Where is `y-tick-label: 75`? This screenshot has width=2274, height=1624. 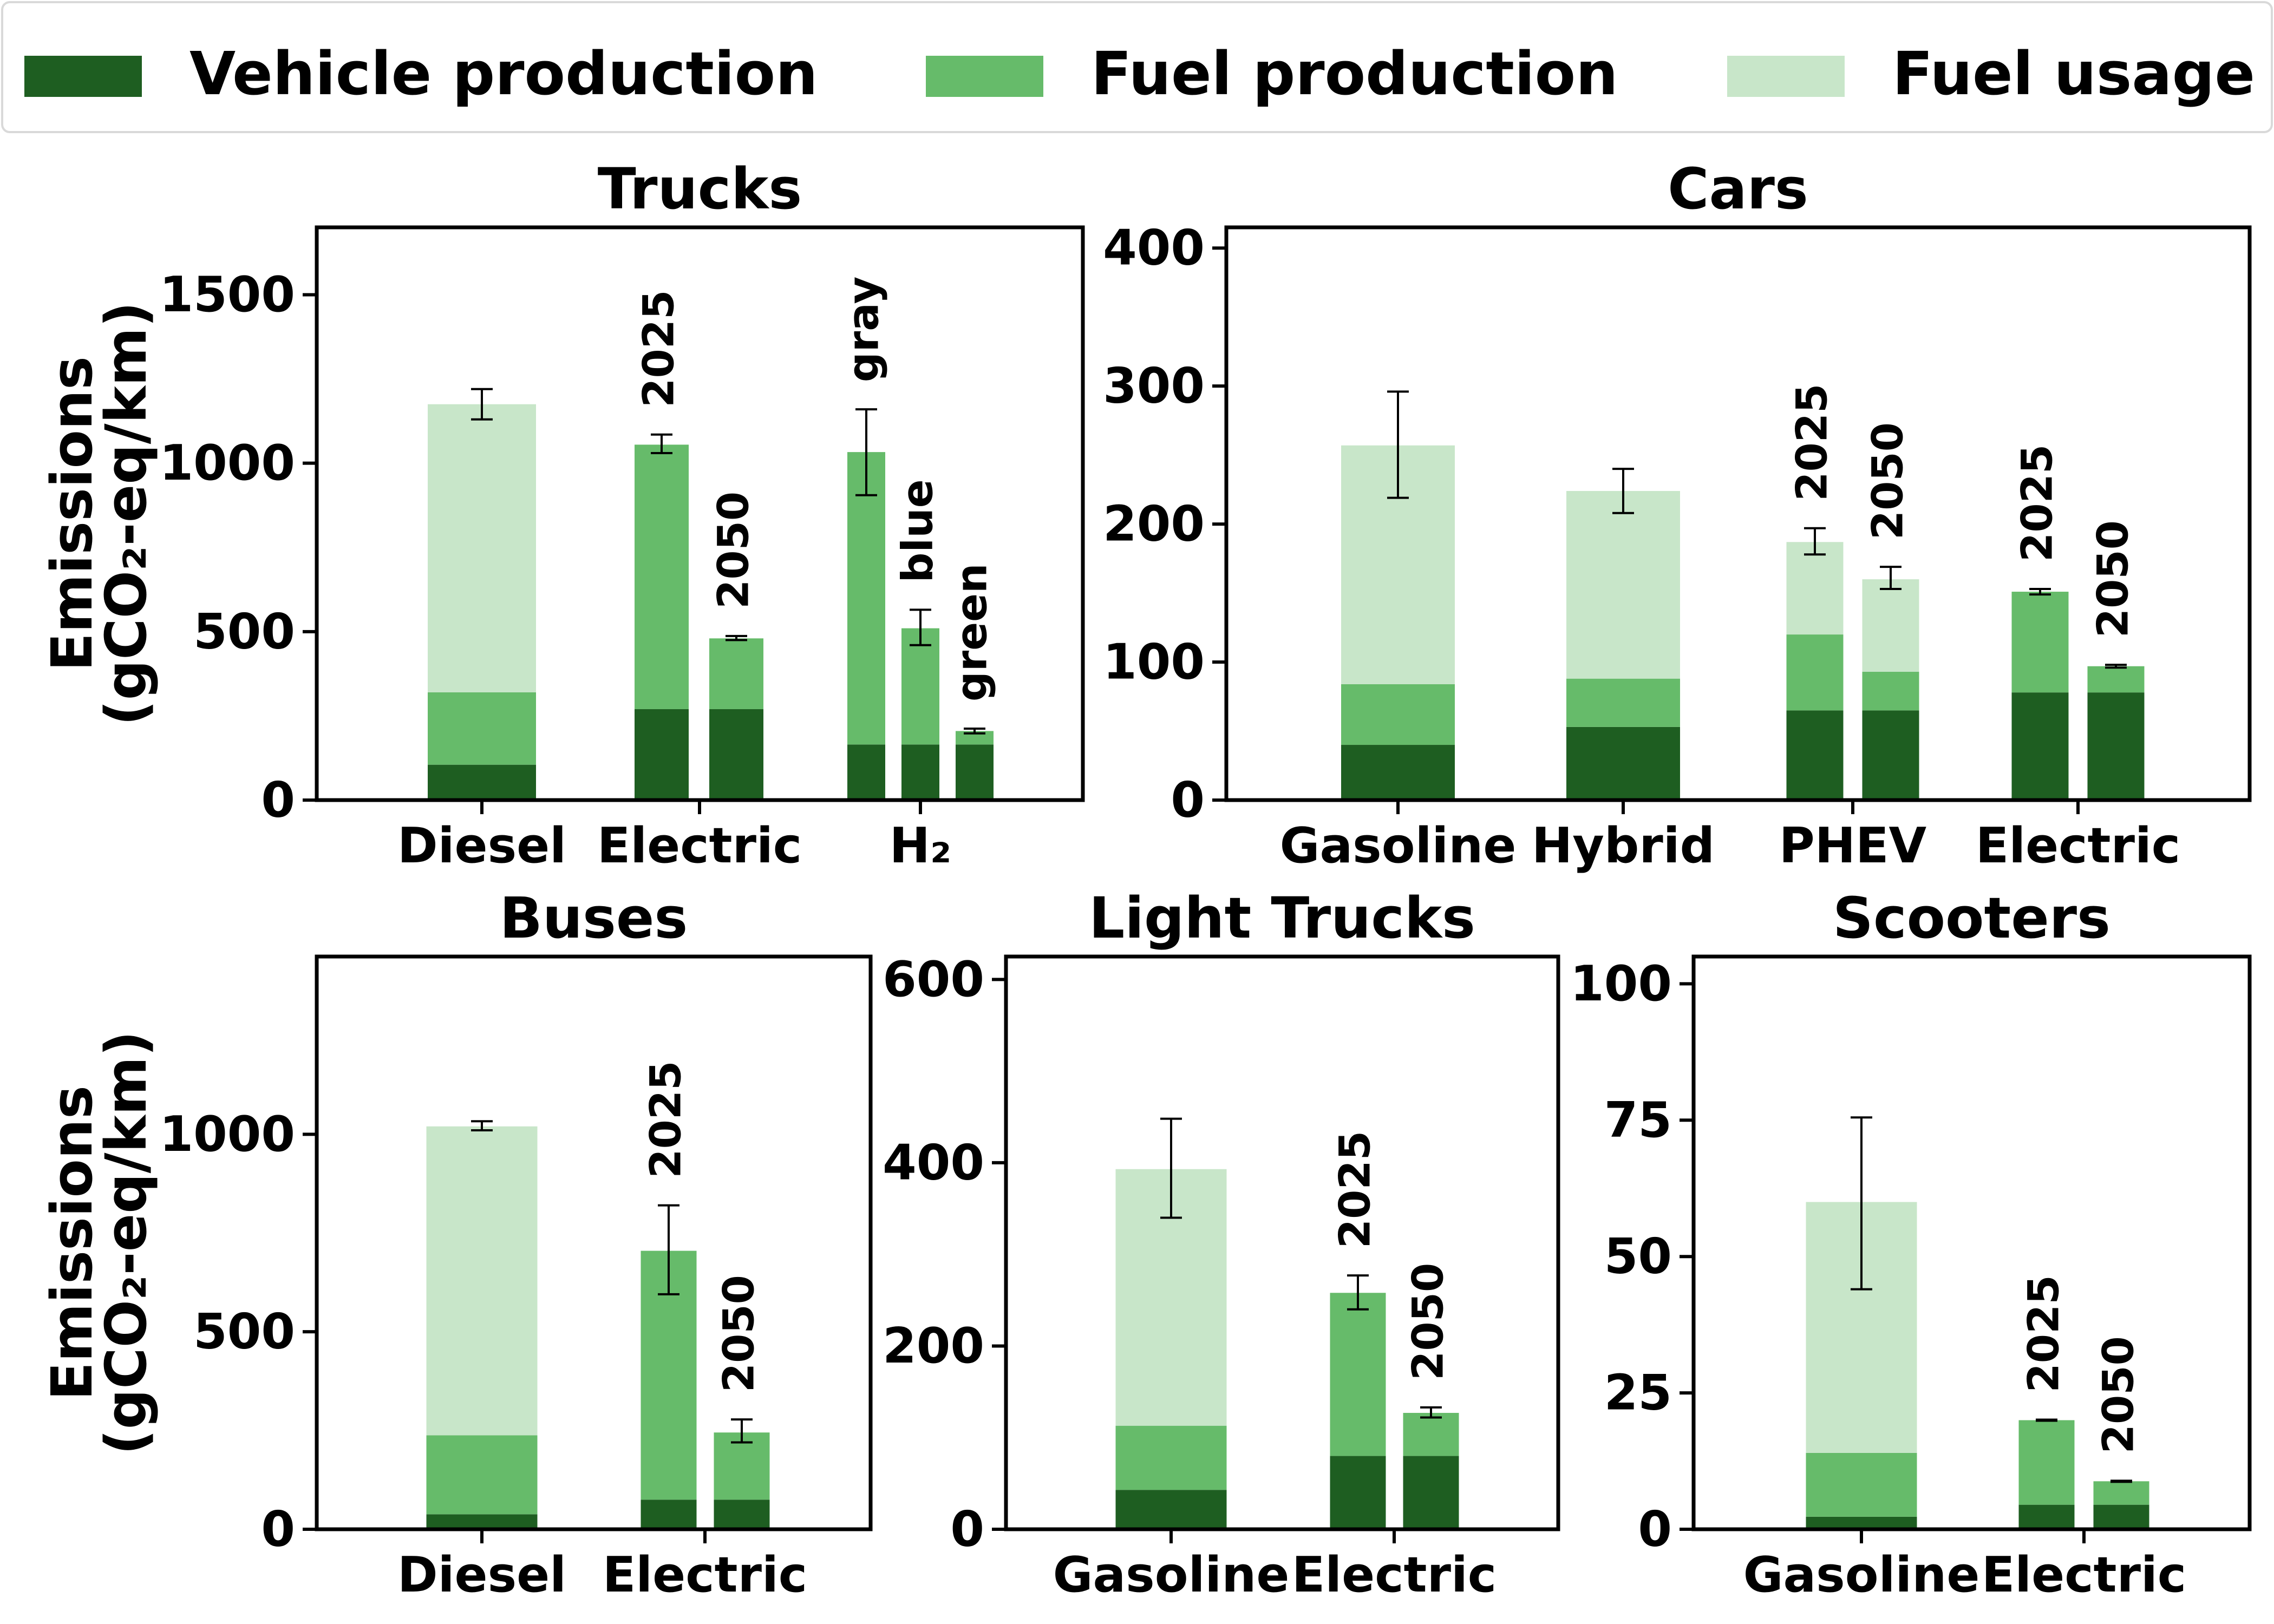 y-tick-label: 75 is located at coordinates (1638, 1120).